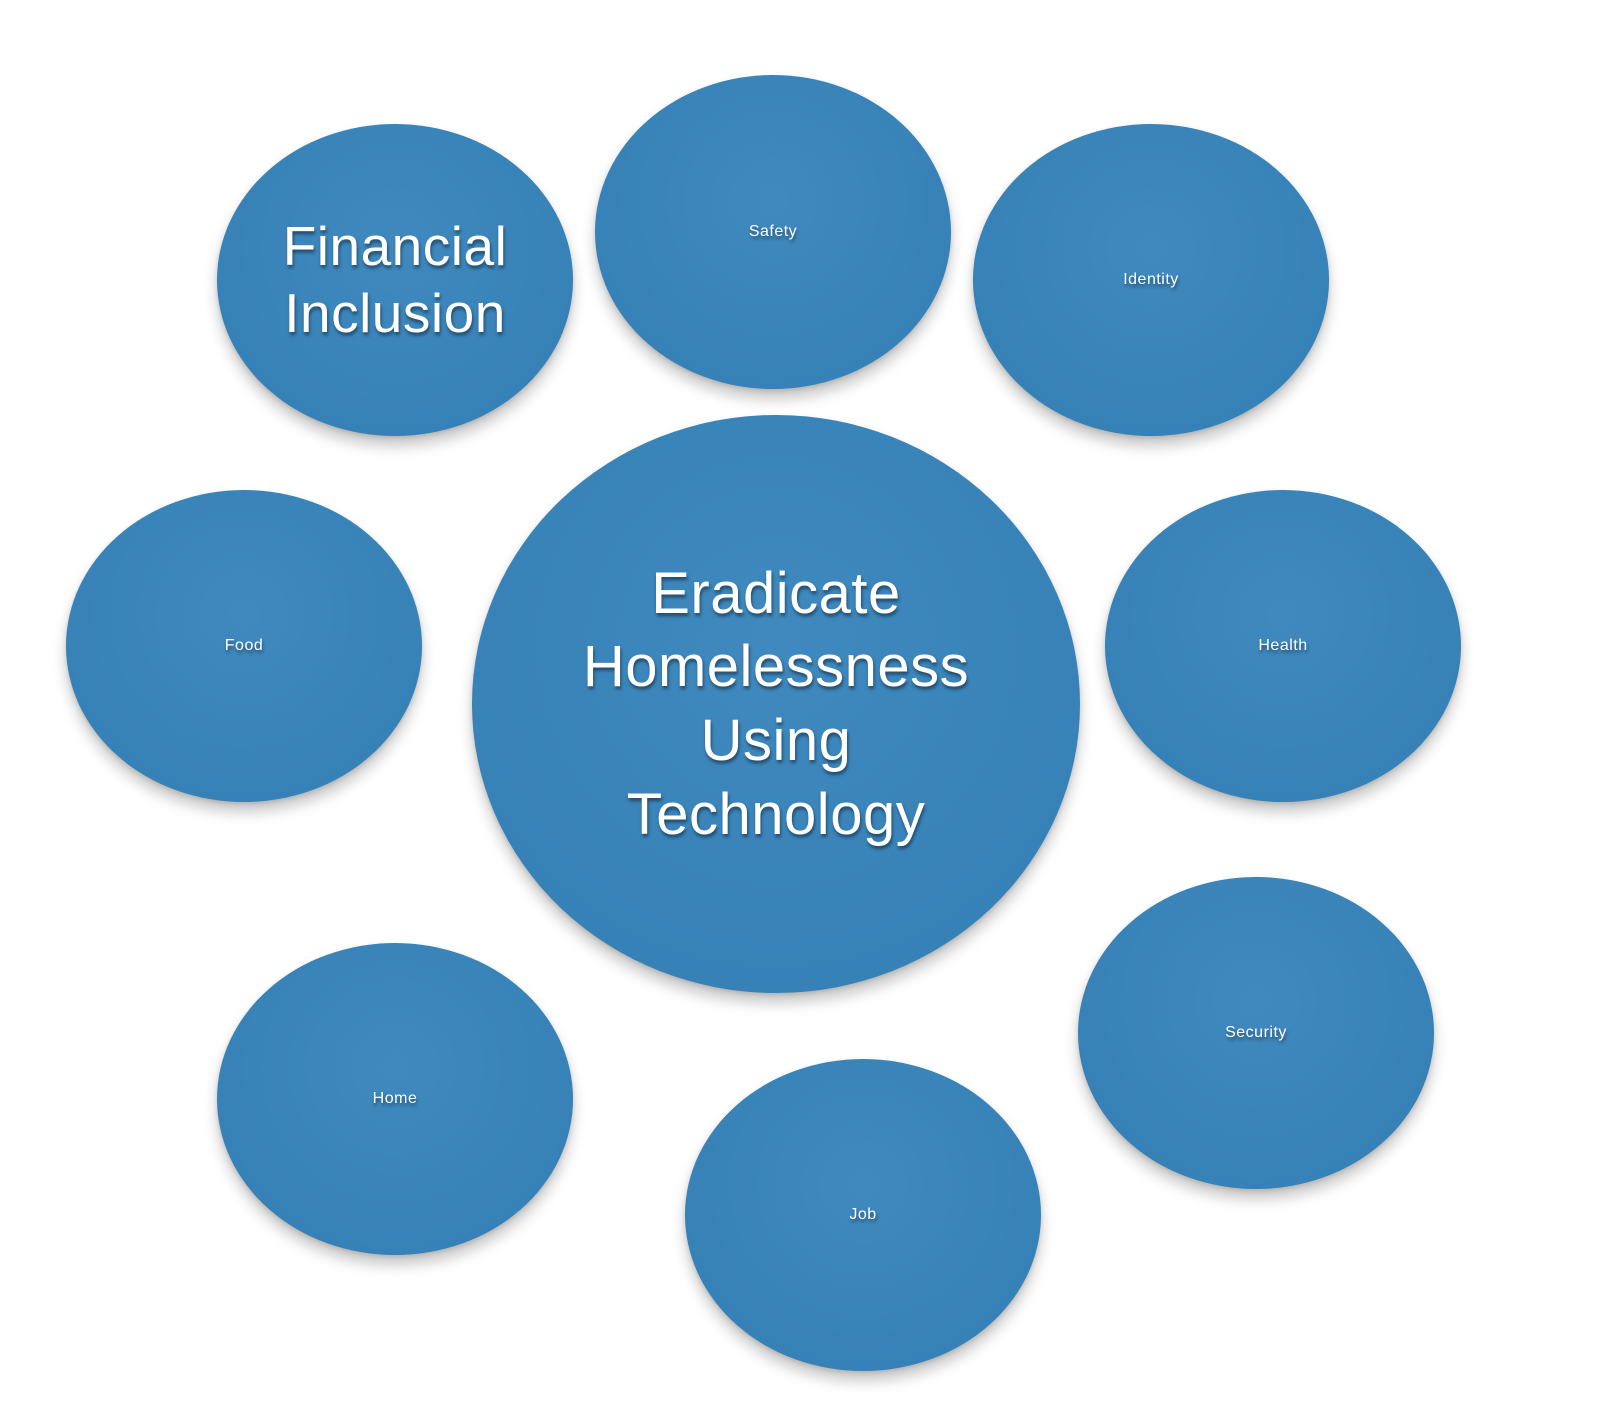  I want to click on bubble-identity: Identity, so click(1151, 280).